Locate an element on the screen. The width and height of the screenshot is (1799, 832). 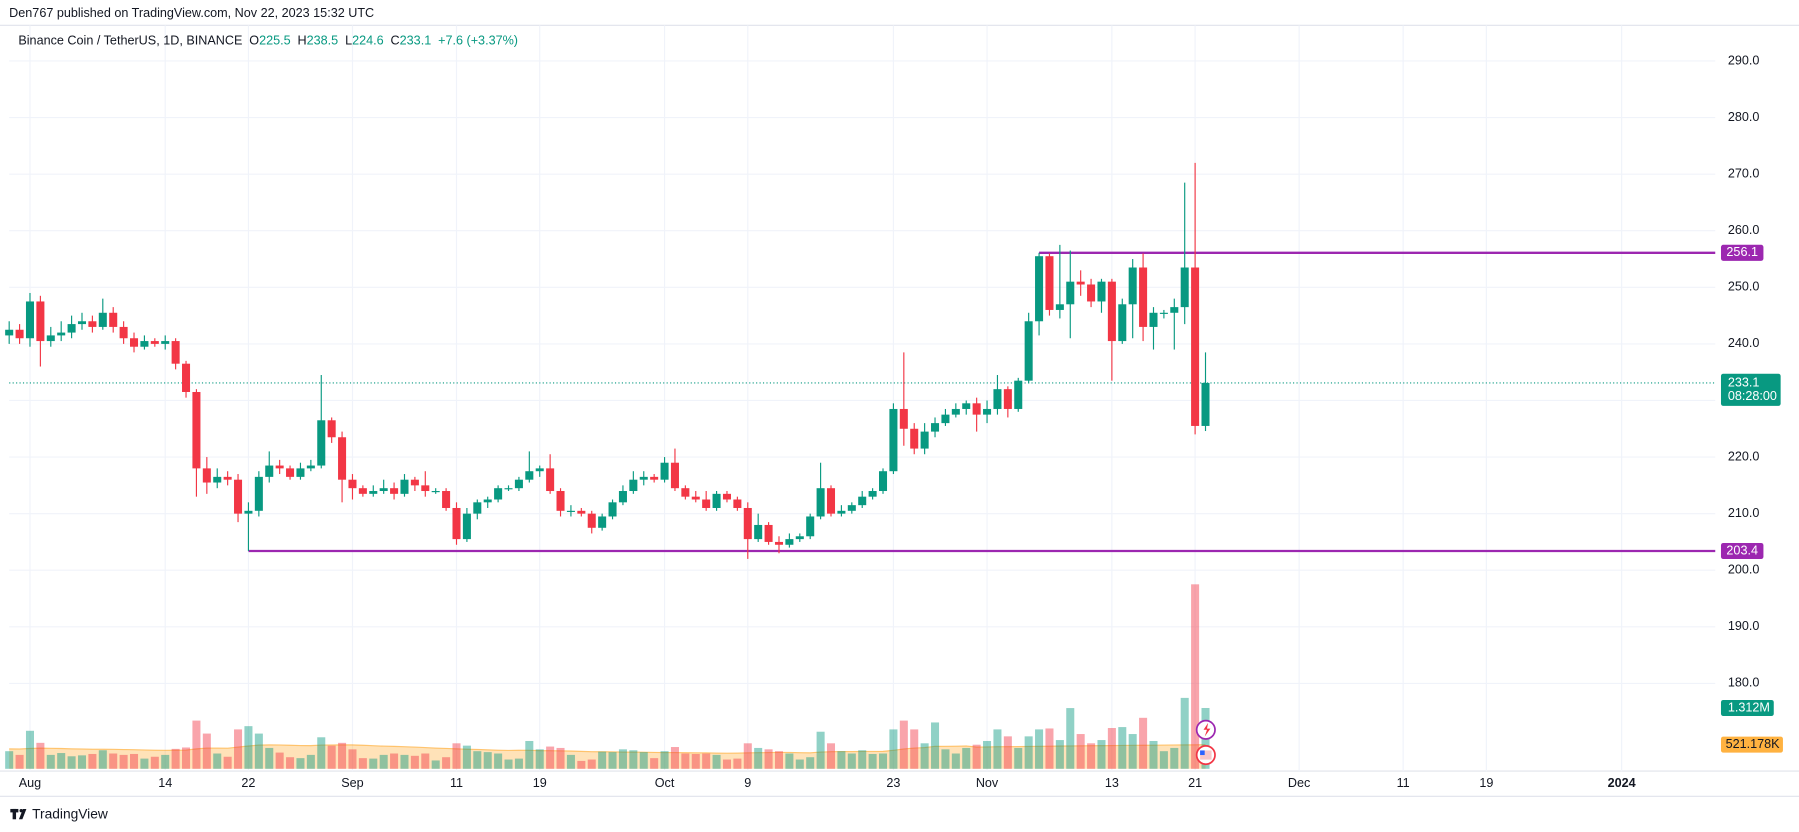
x-tick-label: 11 is located at coordinates (1403, 783).